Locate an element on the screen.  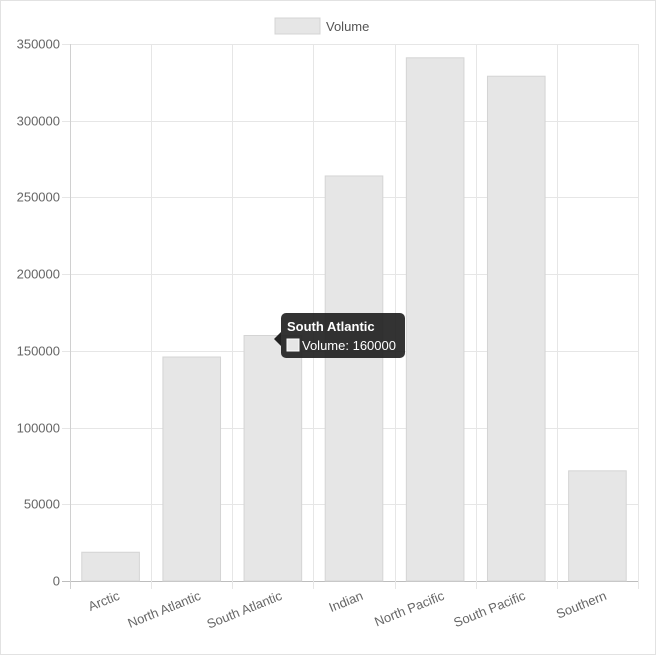
x-tick-label: South Pacific is located at coordinates (489, 609).